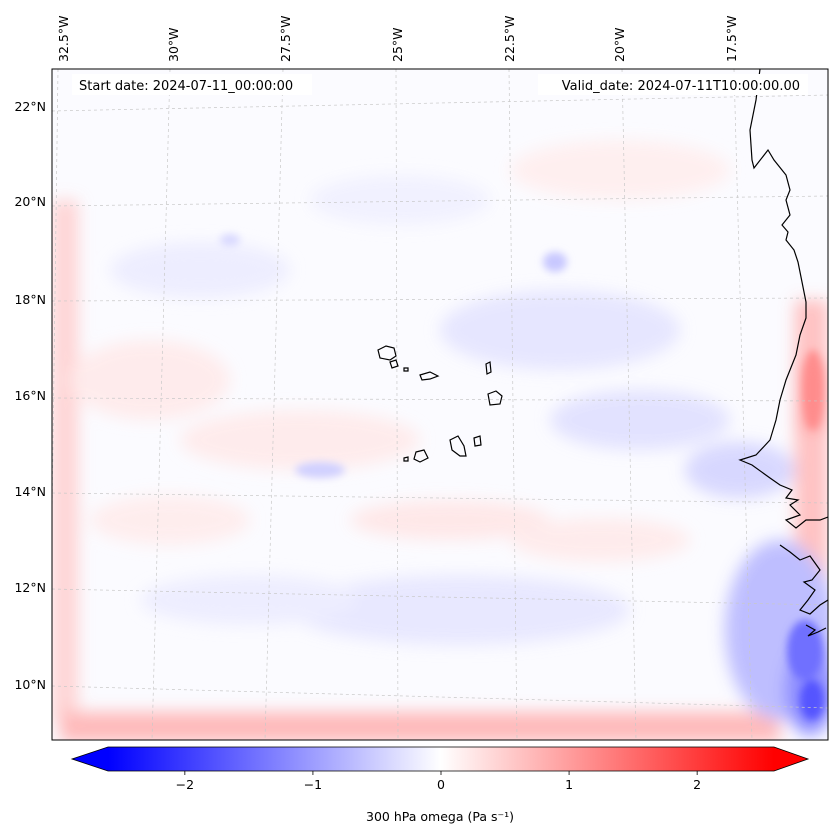 This screenshot has width=837, height=839. Describe the element at coordinates (30, 587) in the screenshot. I see `lat-label: 12°N` at that location.